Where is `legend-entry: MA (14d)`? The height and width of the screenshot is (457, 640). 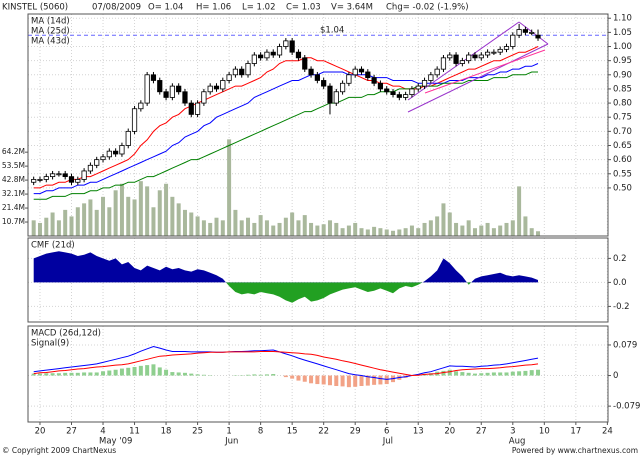
legend-entry: MA (14d) is located at coordinates (50, 22).